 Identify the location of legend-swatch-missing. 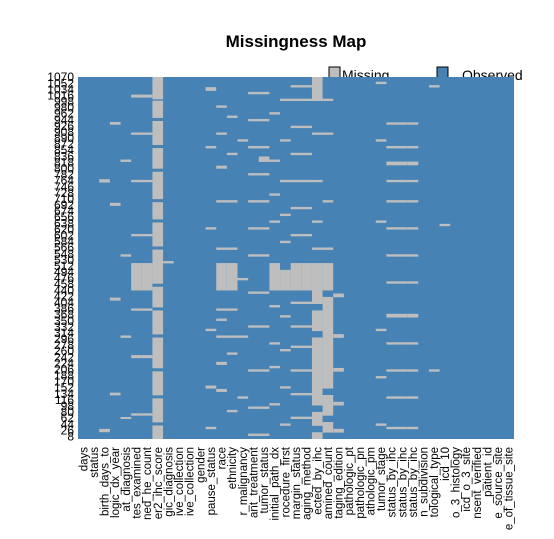
(334, 72).